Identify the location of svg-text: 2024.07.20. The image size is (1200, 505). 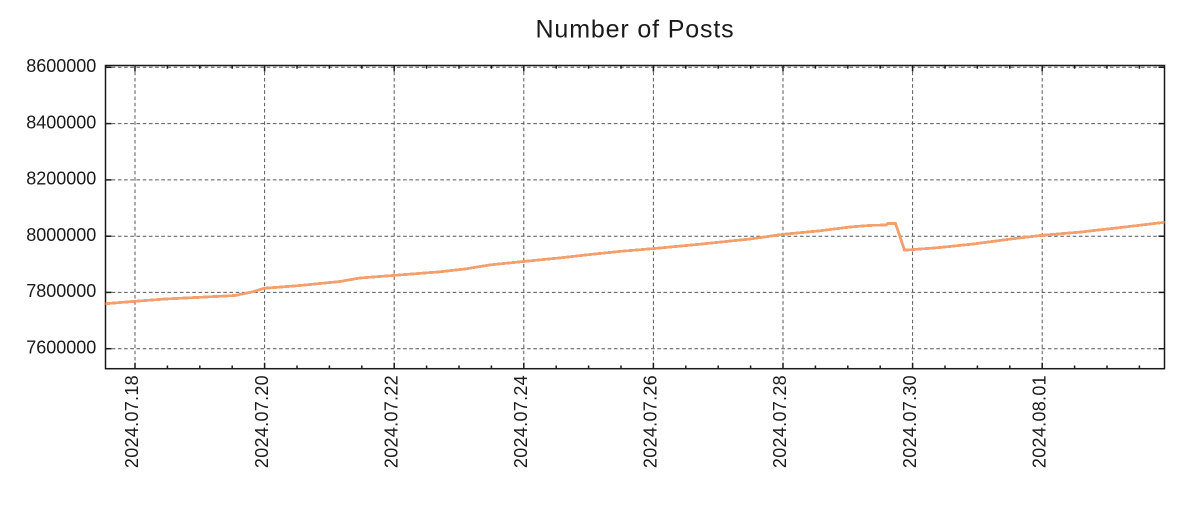
(262, 421).